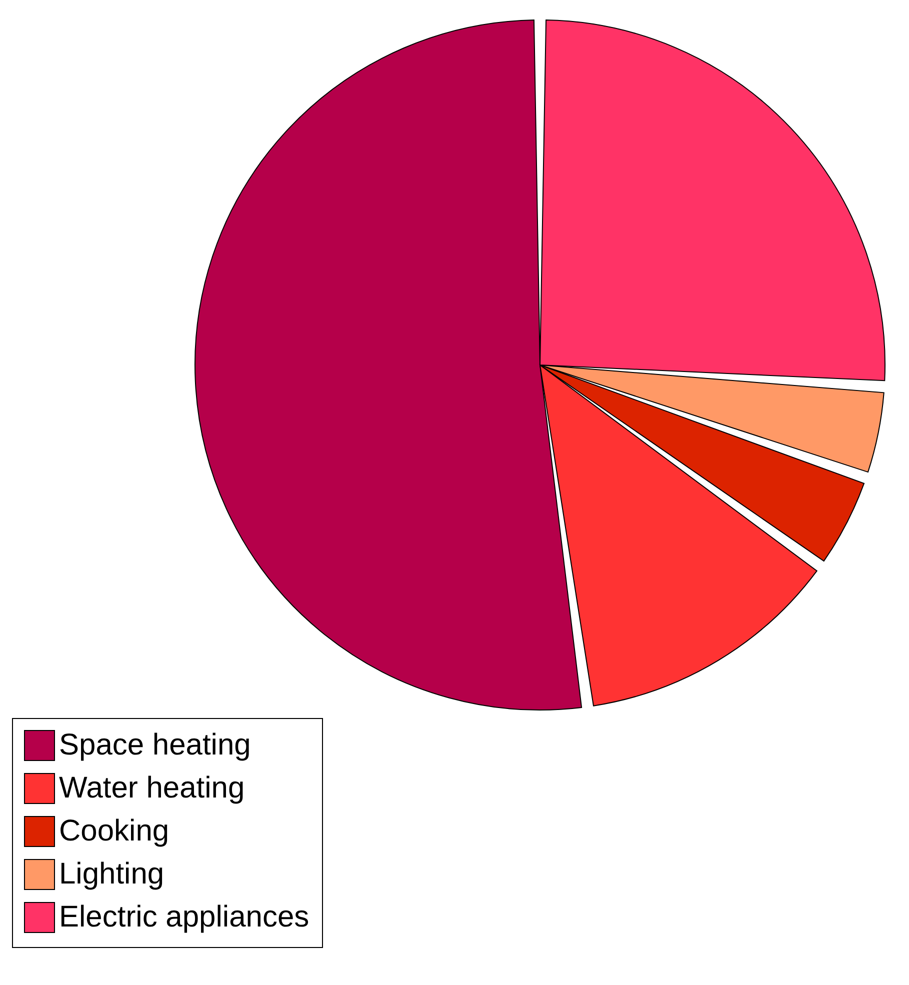 The image size is (909, 985). What do you see at coordinates (184, 917) in the screenshot?
I see `legend-label: Electric appliances` at bounding box center [184, 917].